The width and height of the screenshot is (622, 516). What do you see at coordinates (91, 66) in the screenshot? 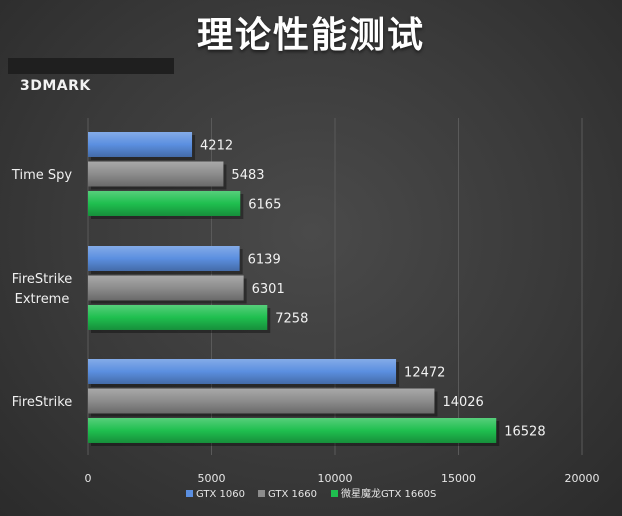
I see `subtitle-bar` at bounding box center [91, 66].